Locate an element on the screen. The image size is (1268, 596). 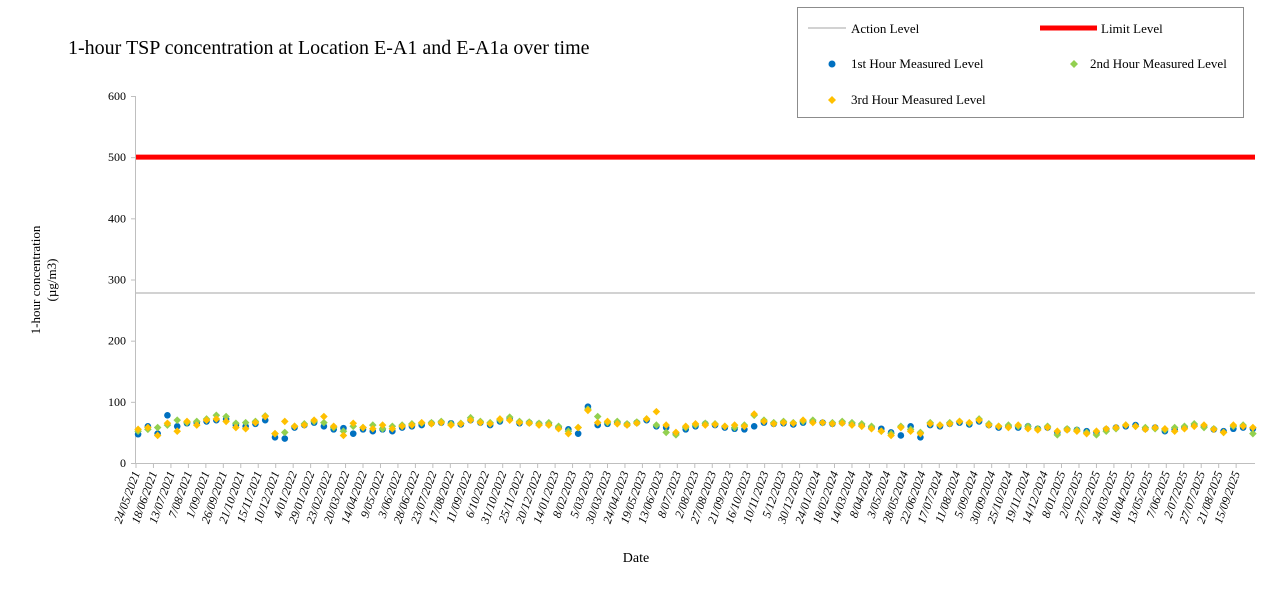
y-tick-label: 300 is located at coordinates (117, 280).